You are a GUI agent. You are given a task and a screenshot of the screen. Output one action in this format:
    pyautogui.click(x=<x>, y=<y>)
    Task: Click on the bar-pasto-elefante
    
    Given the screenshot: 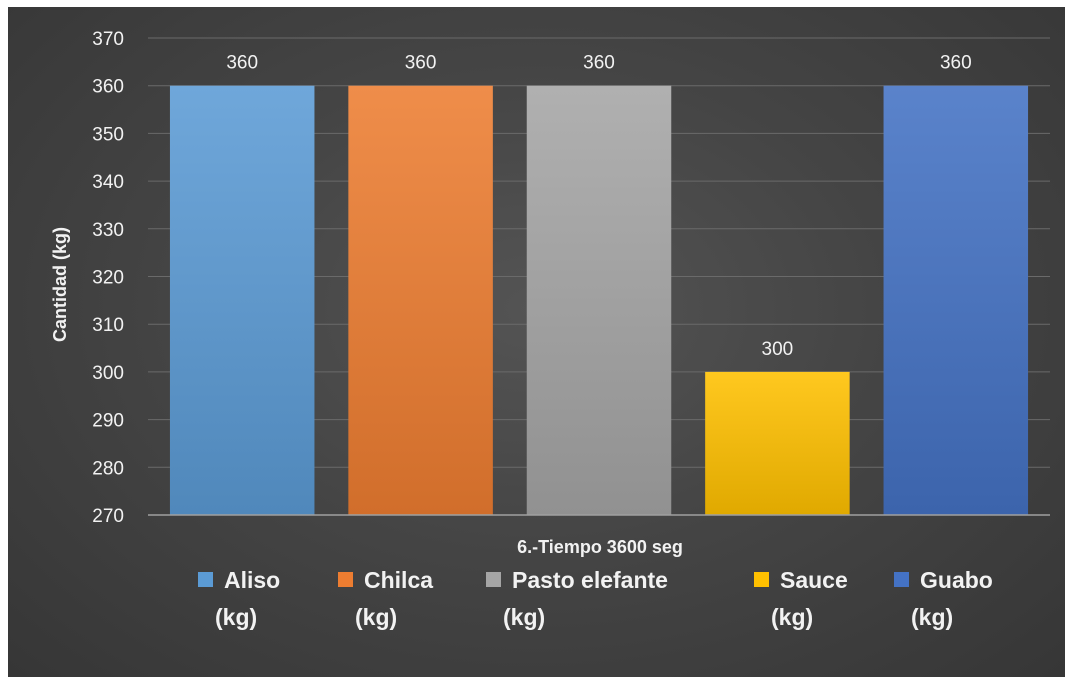 What is the action you would take?
    pyautogui.click(x=599, y=300)
    